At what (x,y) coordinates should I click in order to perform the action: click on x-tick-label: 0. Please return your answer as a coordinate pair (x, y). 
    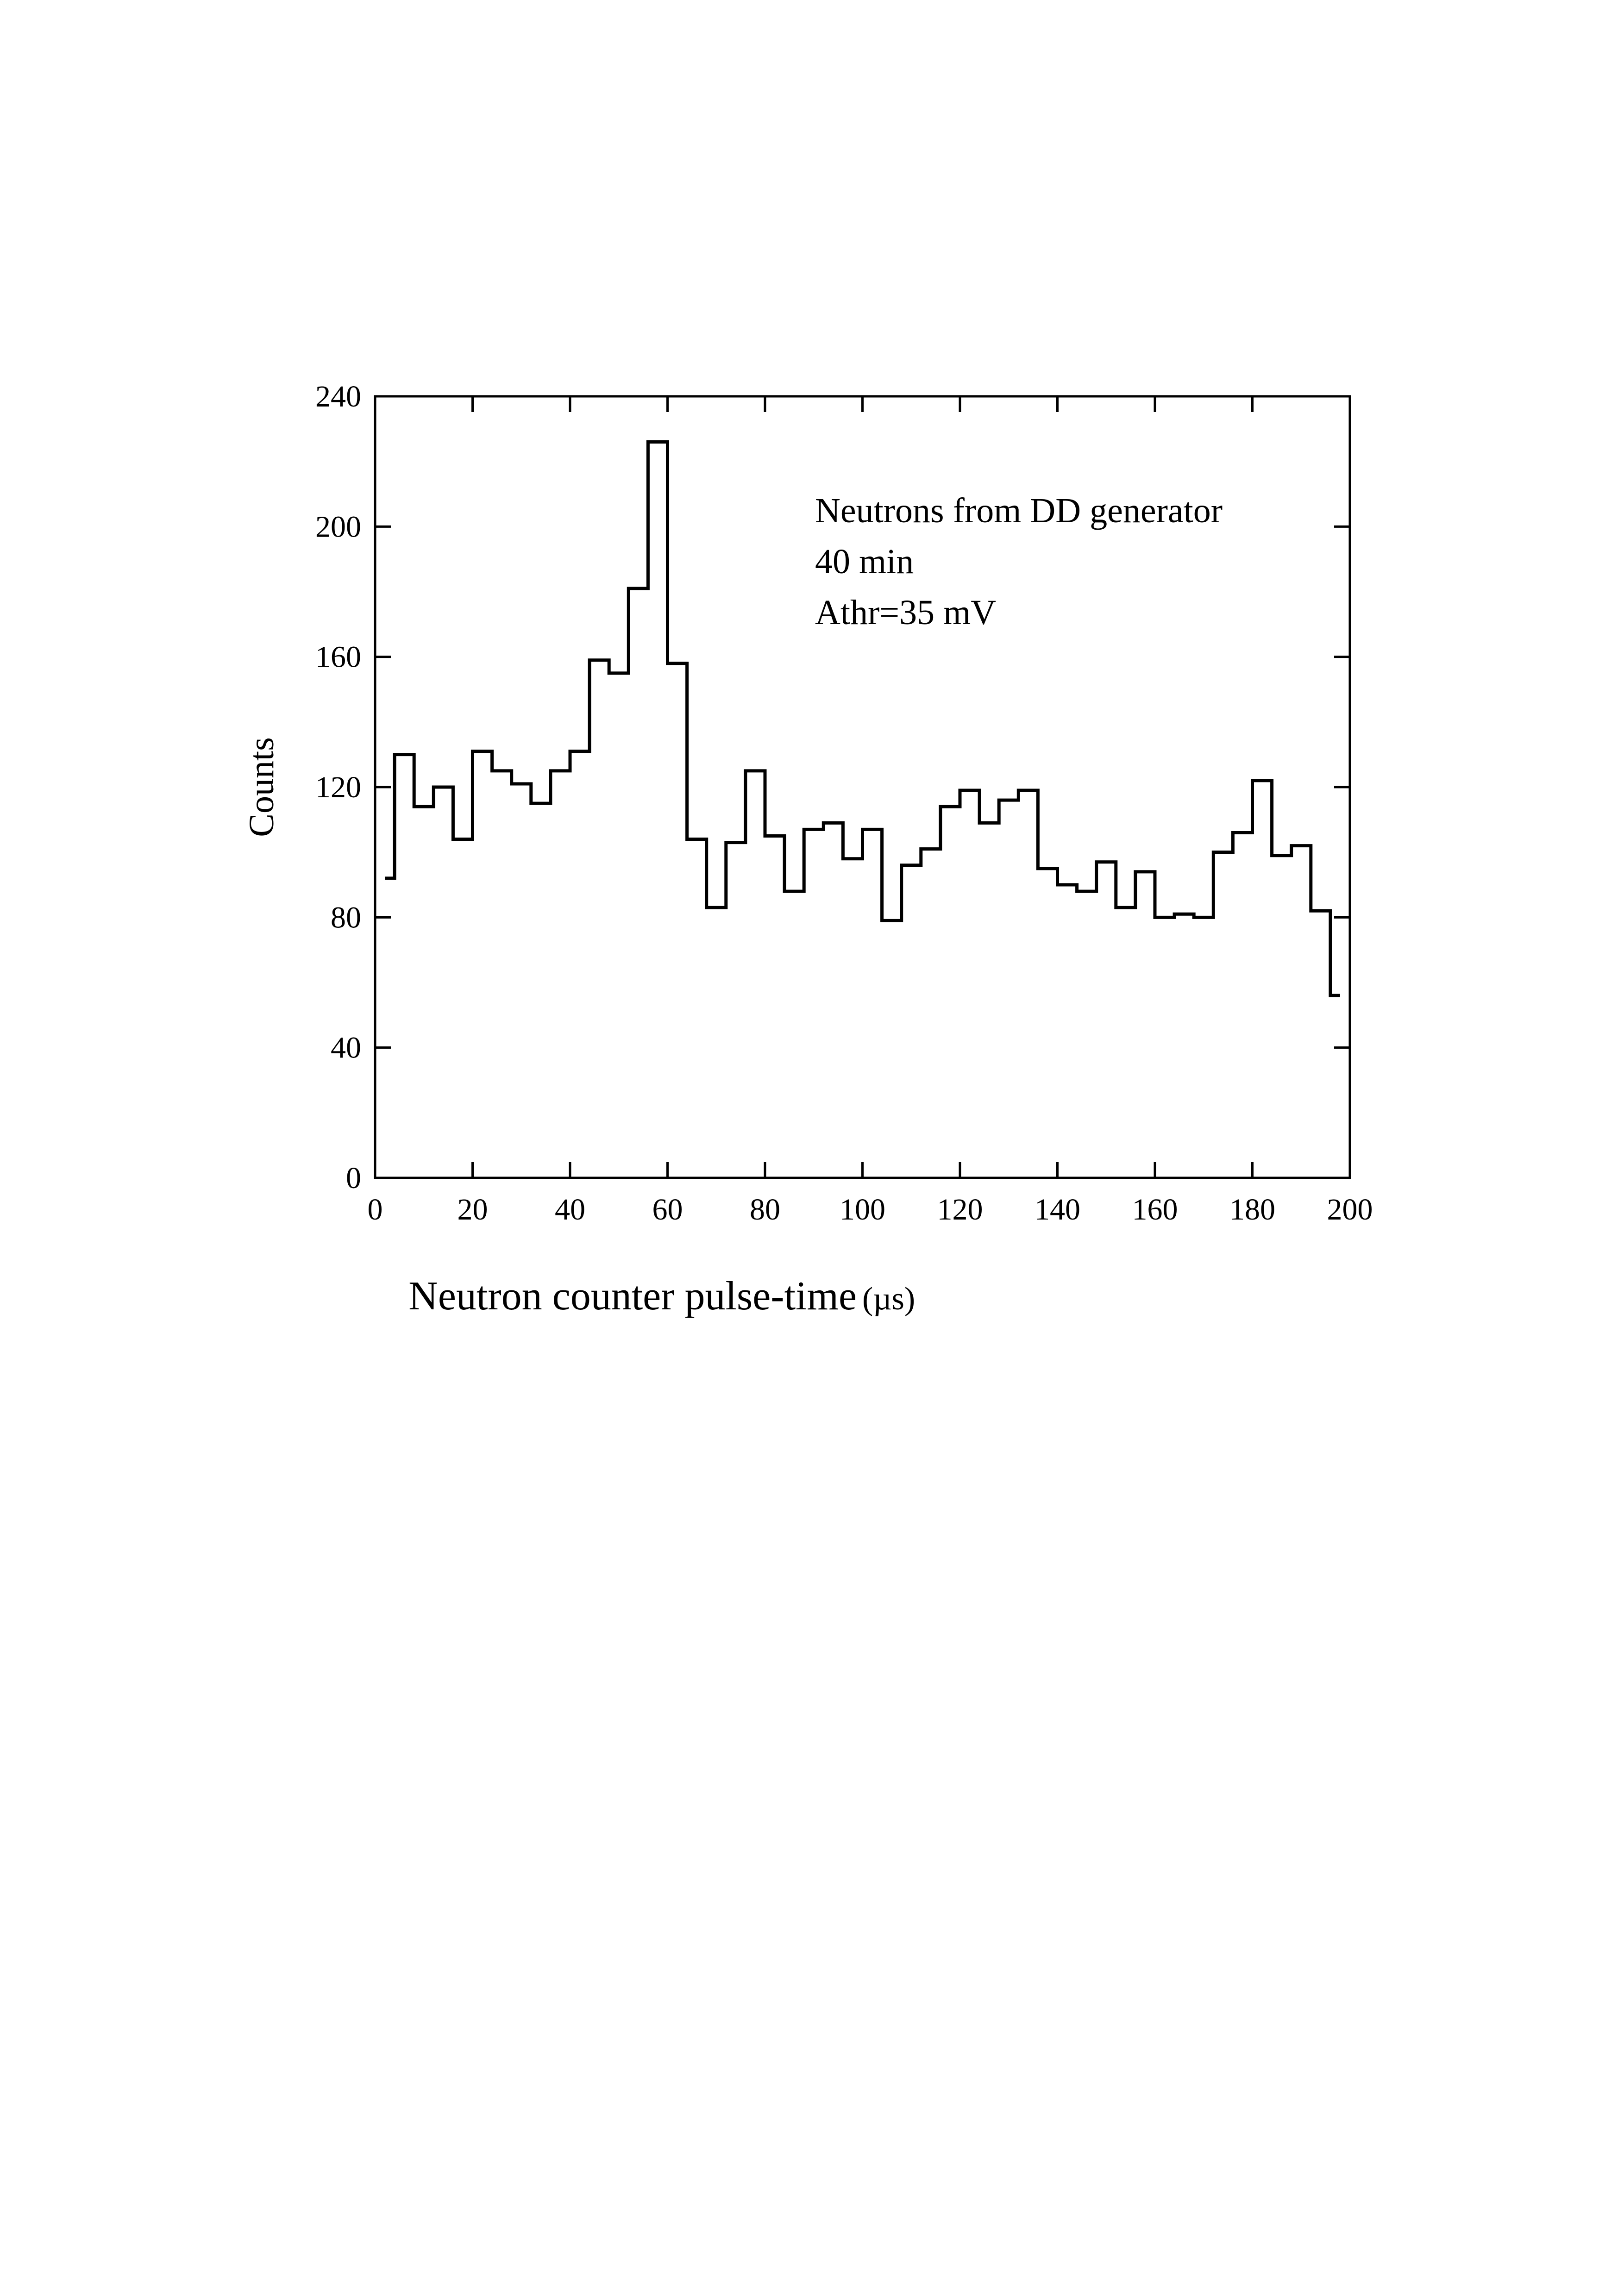
    Looking at the image, I should click on (375, 1209).